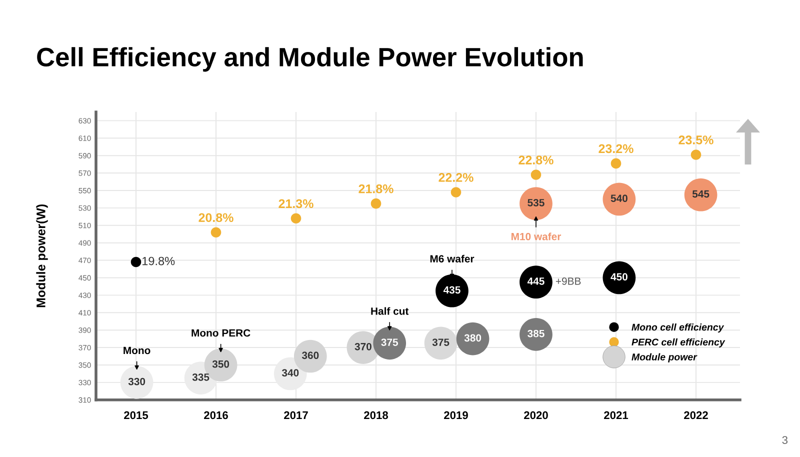  I want to click on annotation: 21.8%, so click(376, 189).